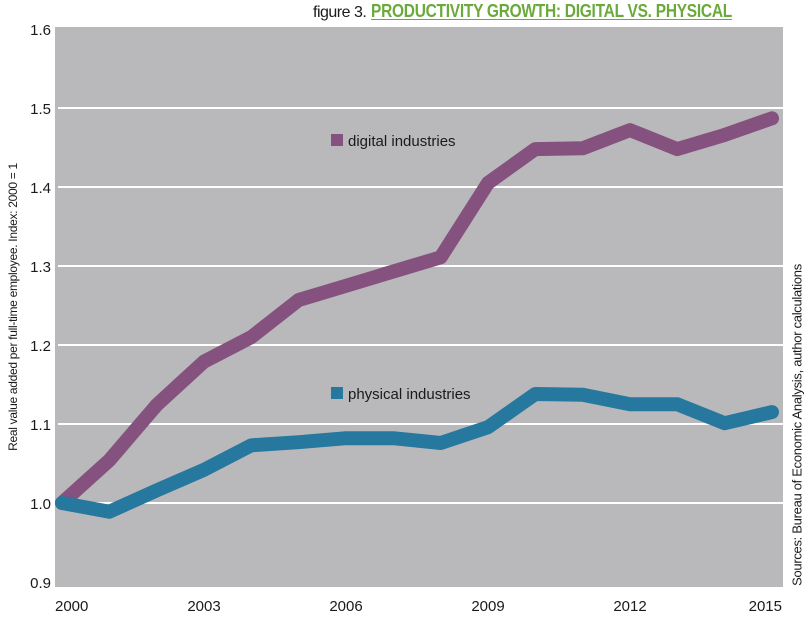 This screenshot has height=619, width=809. Describe the element at coordinates (418, 606) in the screenshot. I see `x-axis-ticks: 2000 2003 2006 2009 2012 2015` at that location.